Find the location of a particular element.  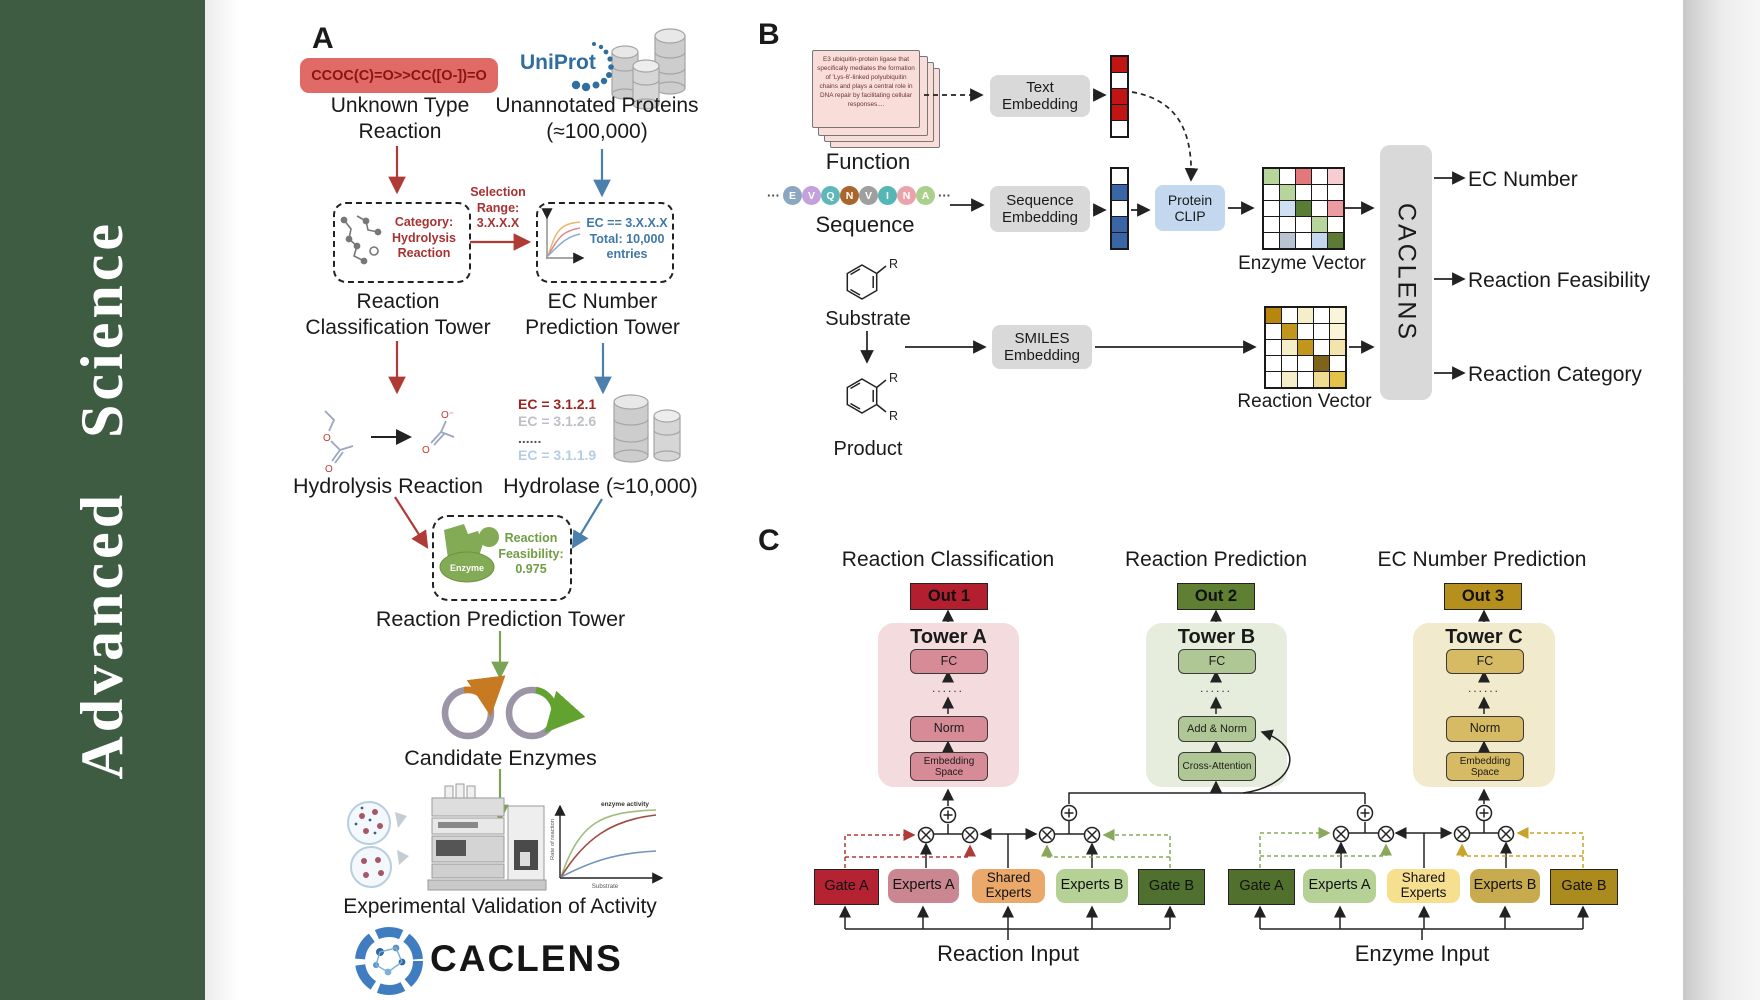

ec-item: EC = 3.1.2.6 is located at coordinates (557, 421).